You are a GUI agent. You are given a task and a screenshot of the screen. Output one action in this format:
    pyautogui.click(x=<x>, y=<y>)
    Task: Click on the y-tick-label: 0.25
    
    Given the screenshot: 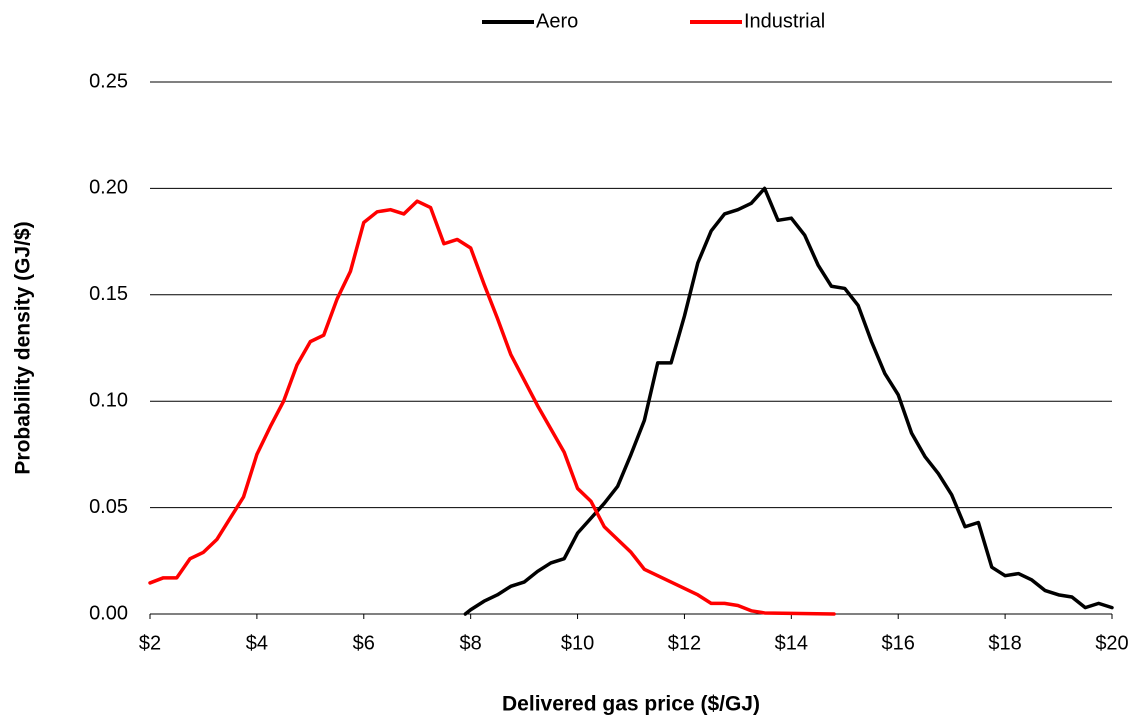 What is the action you would take?
    pyautogui.click(x=108, y=81)
    